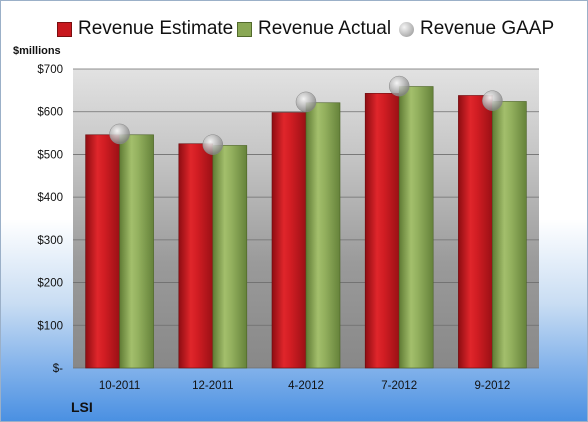  What do you see at coordinates (325, 28) in the screenshot?
I see `legend-label-actual: Revenue Actual` at bounding box center [325, 28].